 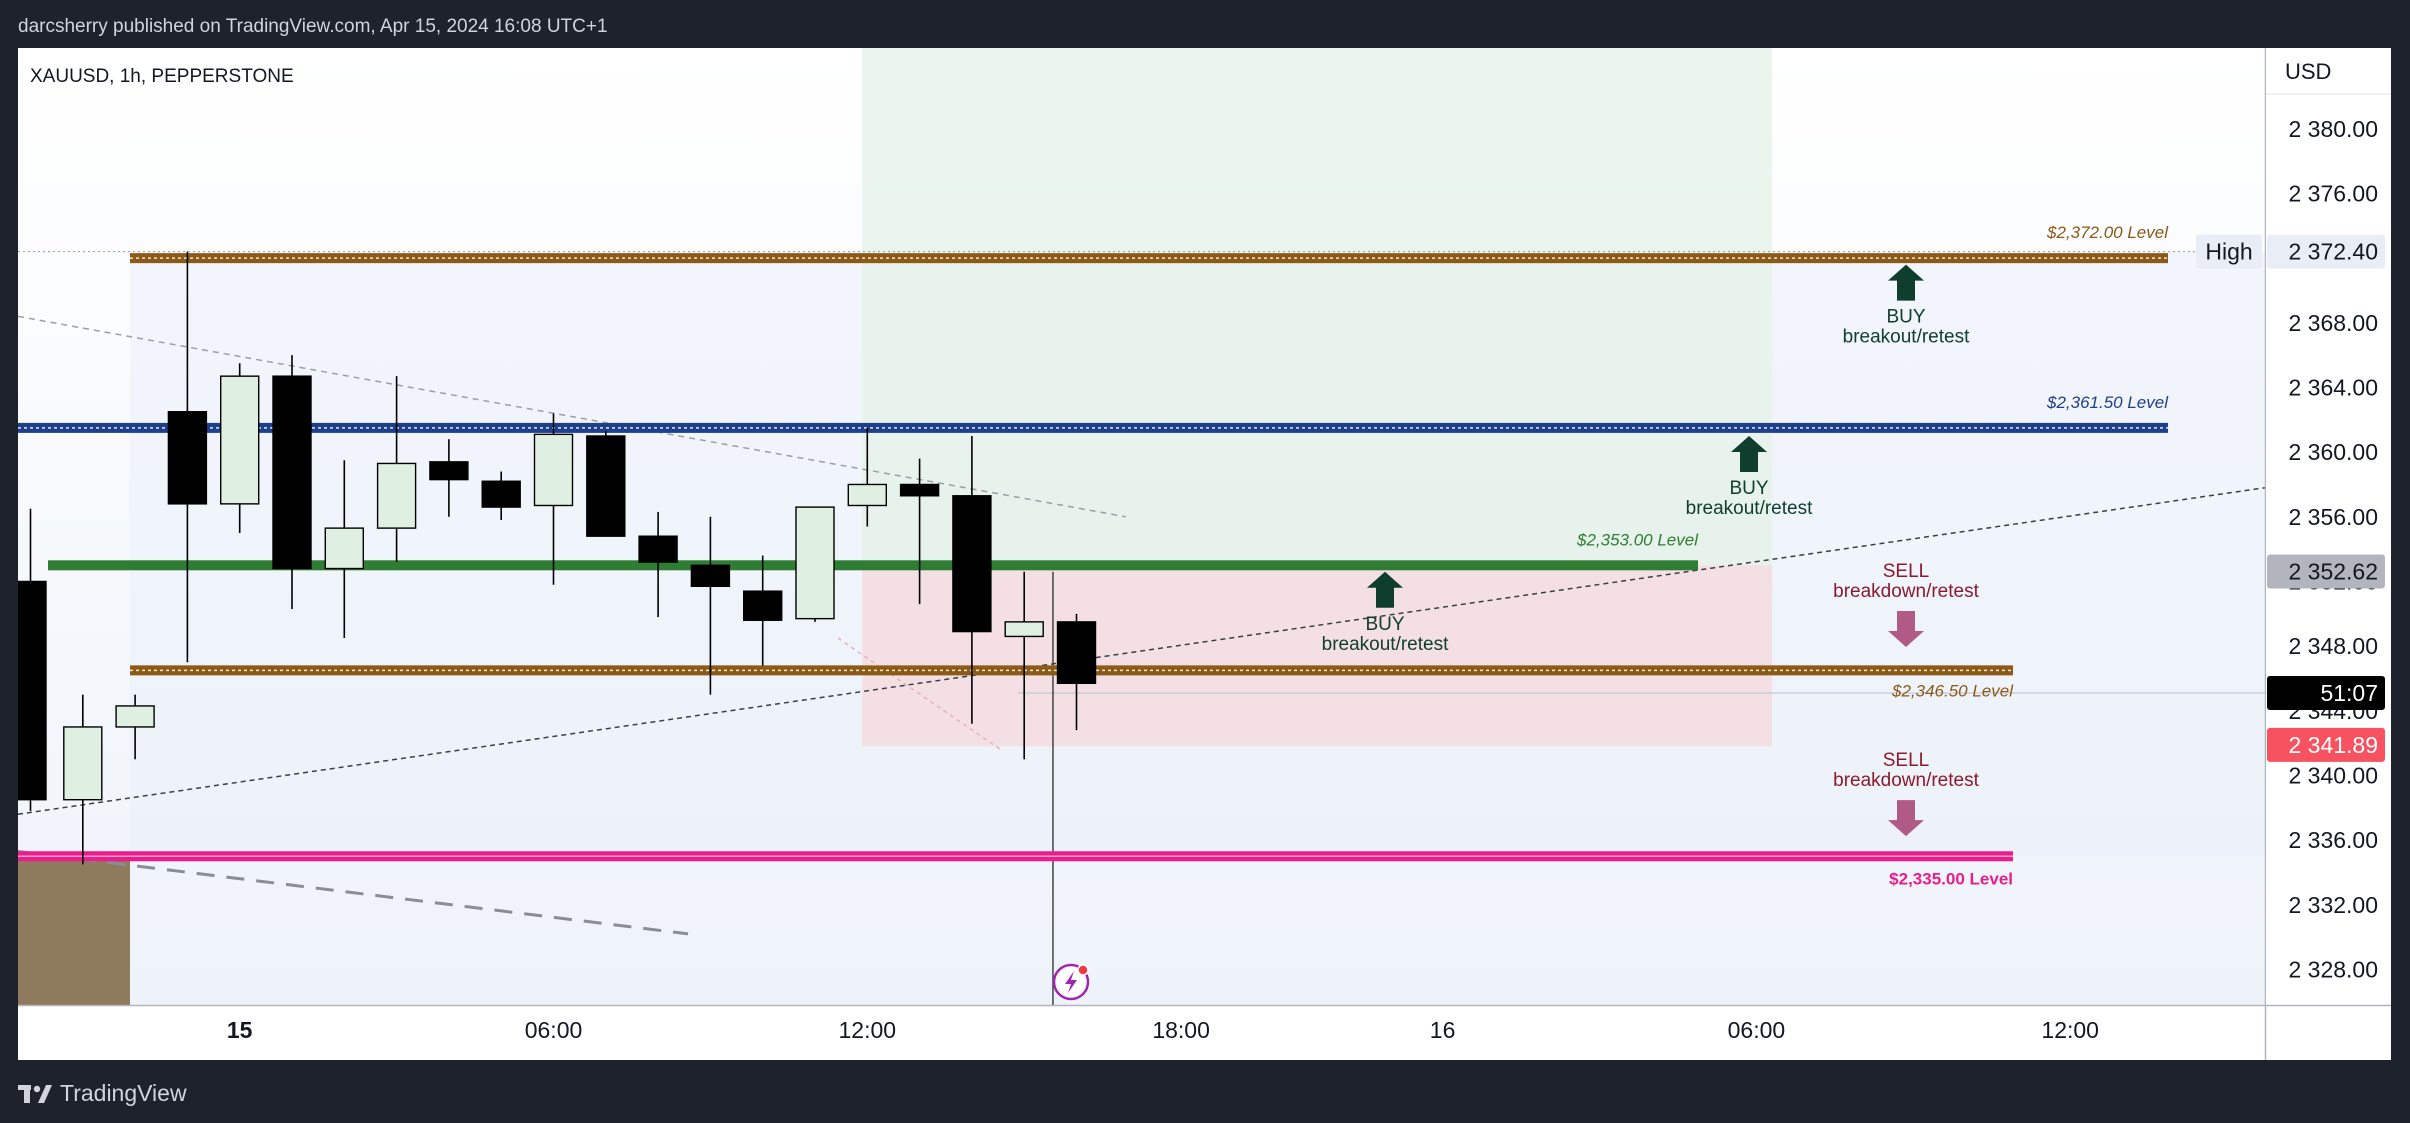 What do you see at coordinates (1951, 878) in the screenshot?
I see `level-label-4: $2,335.00 Level` at bounding box center [1951, 878].